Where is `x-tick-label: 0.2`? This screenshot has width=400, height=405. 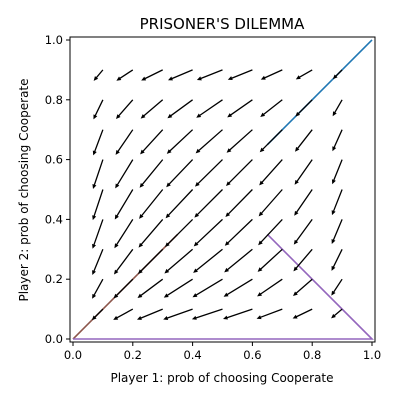 x-tick-label: 0.2 is located at coordinates (133, 355).